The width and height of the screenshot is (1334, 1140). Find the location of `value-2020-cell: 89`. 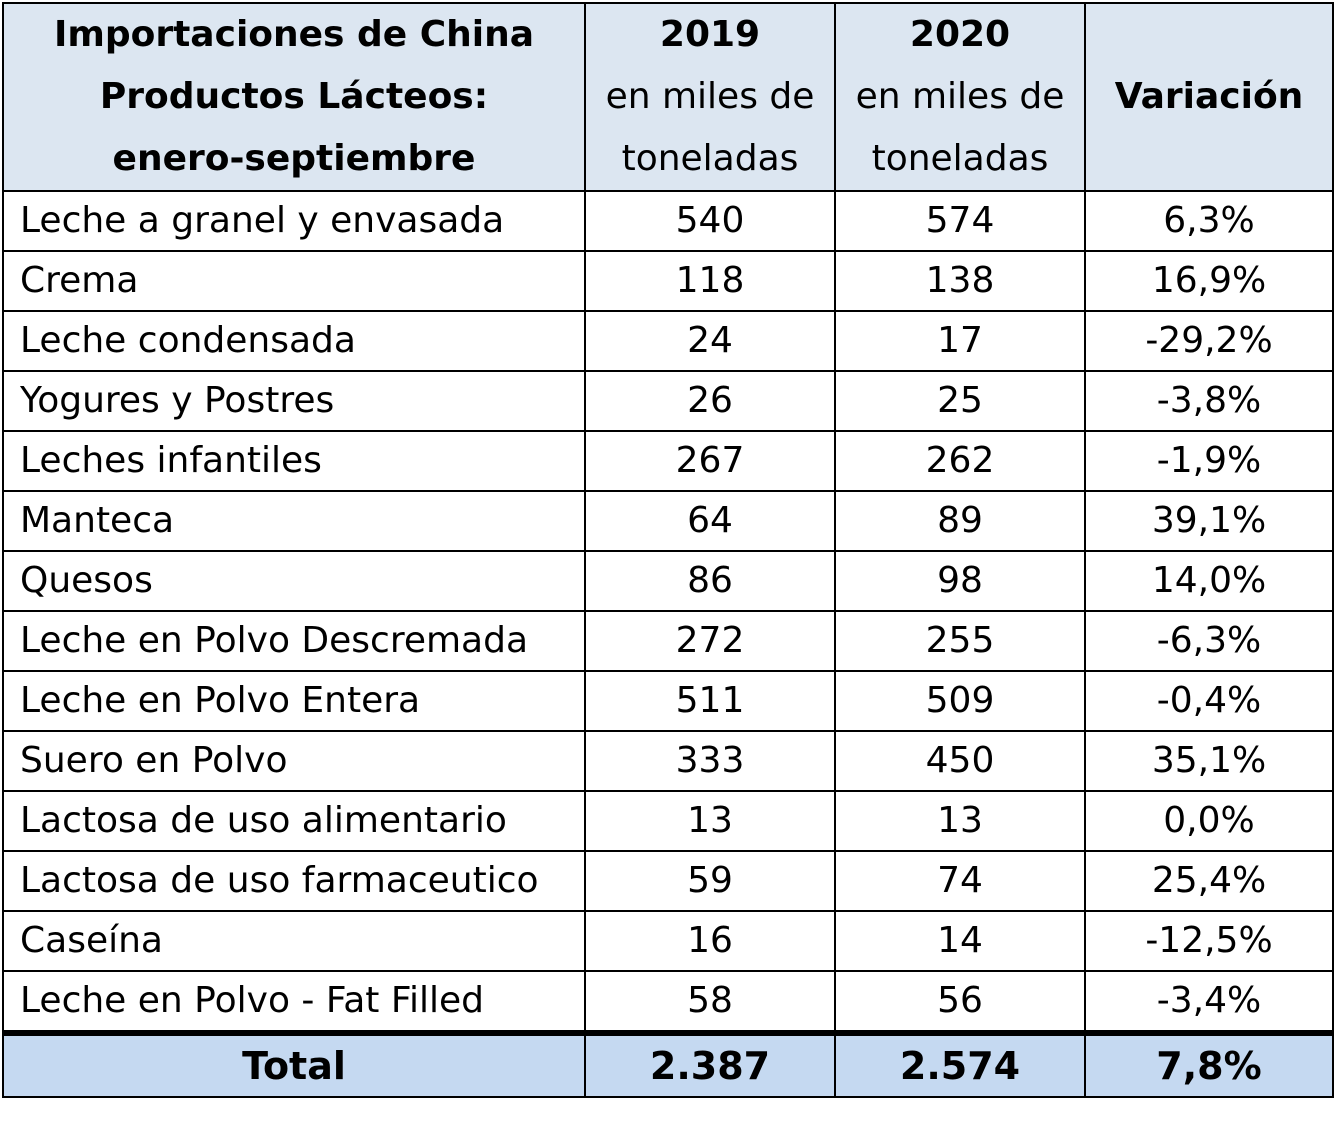

value-2020-cell: 89 is located at coordinates (960, 521).